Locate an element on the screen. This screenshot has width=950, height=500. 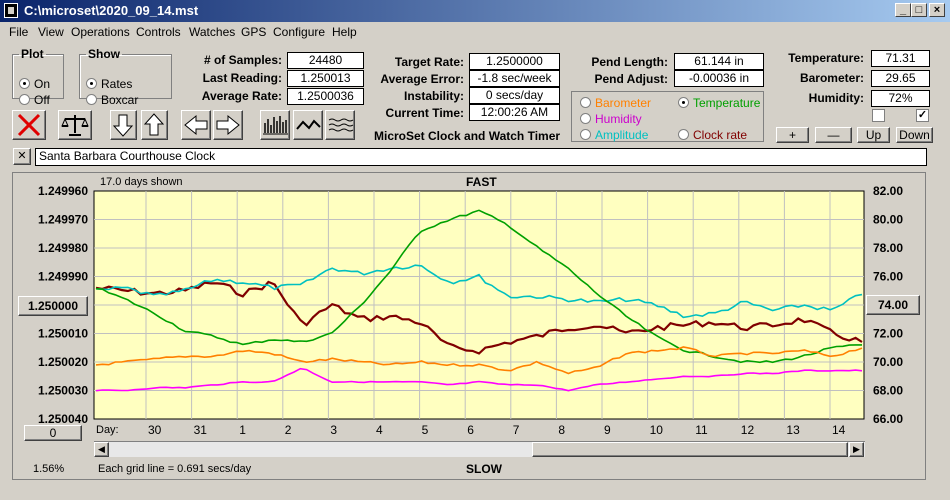
arrow-left-icon is located at coordinates (196, 125).